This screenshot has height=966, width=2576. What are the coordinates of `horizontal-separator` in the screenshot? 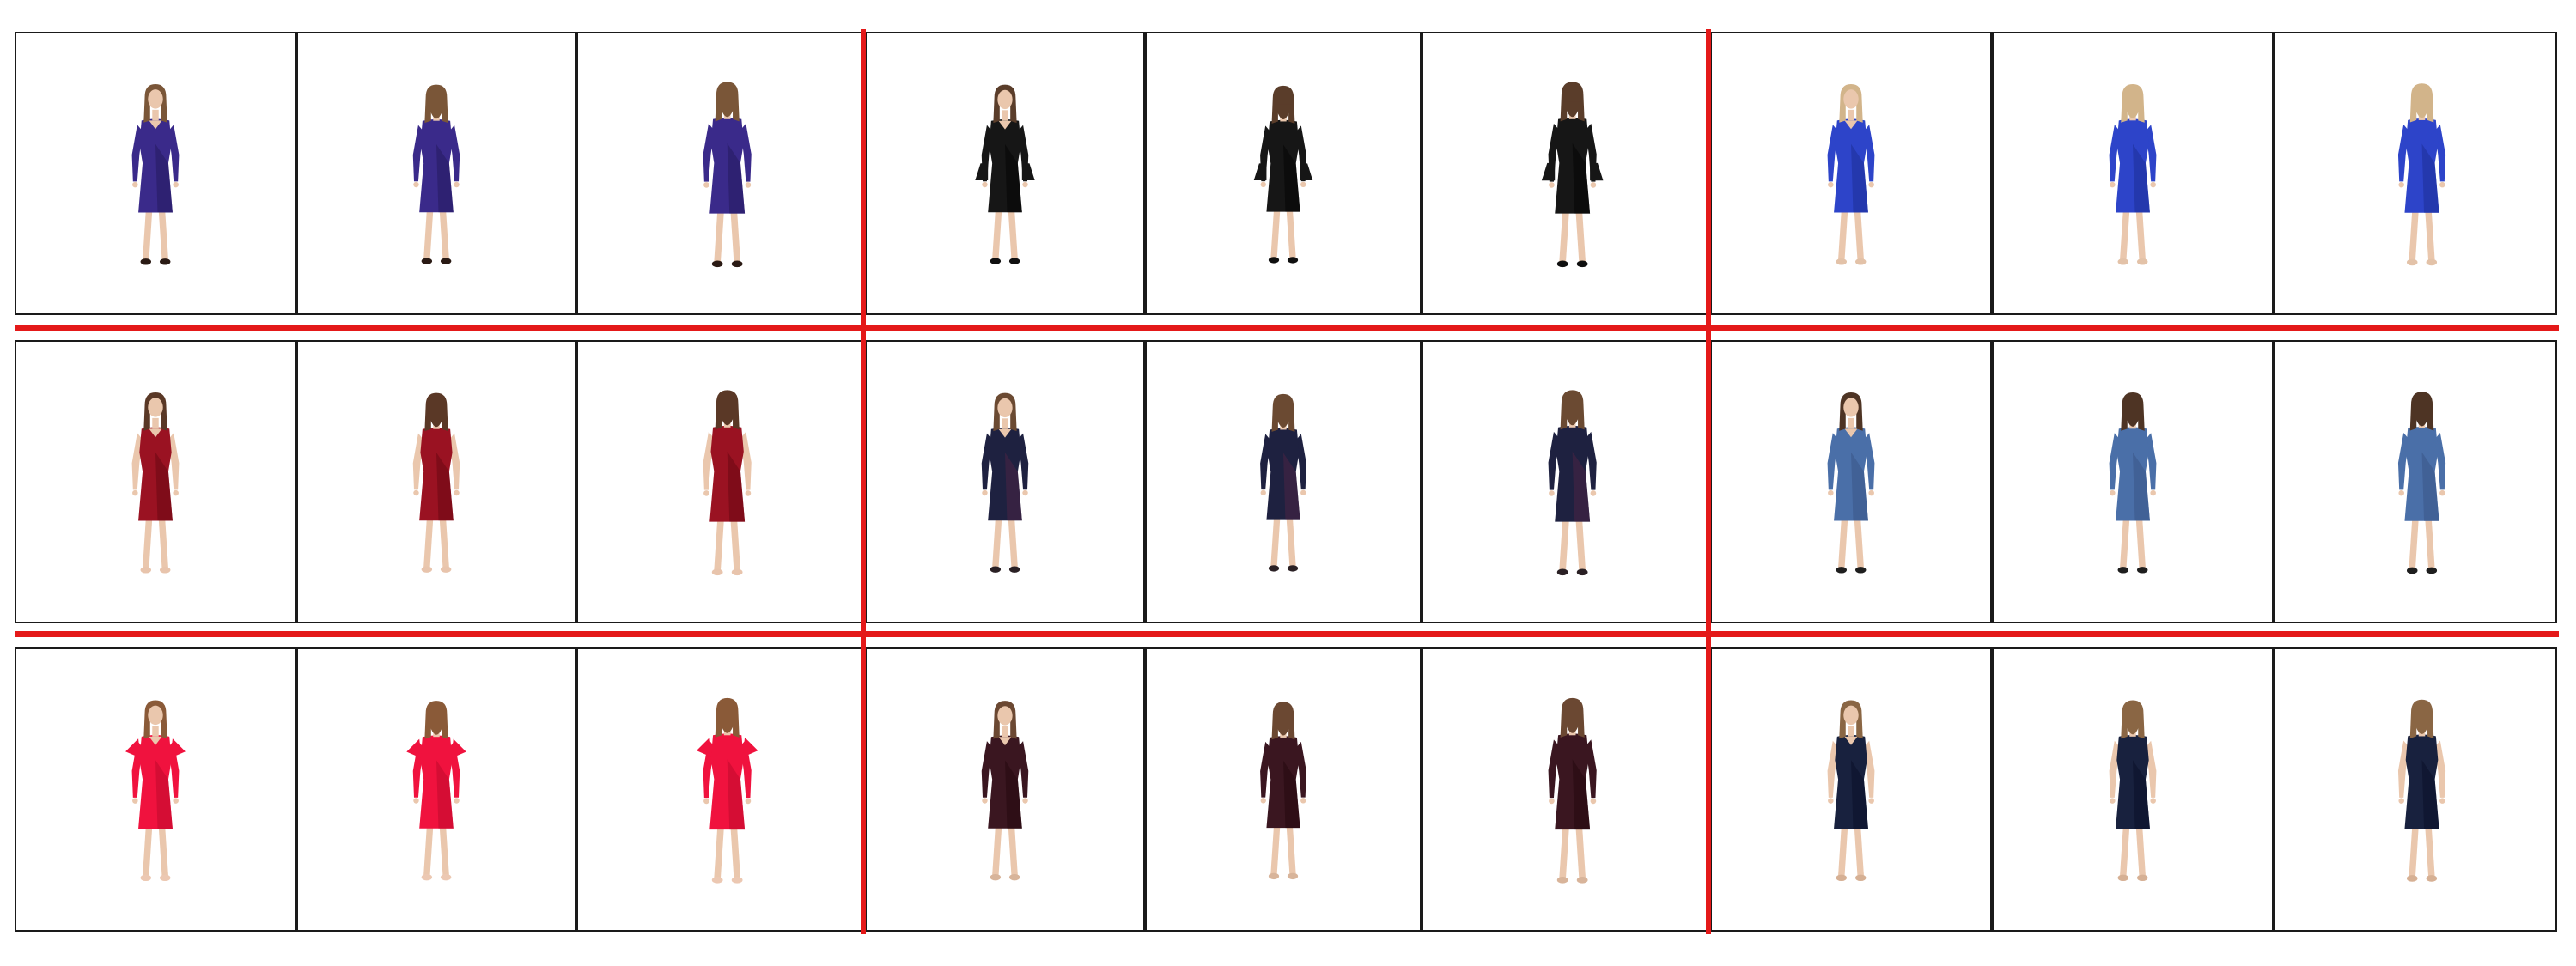 It's located at (1287, 634).